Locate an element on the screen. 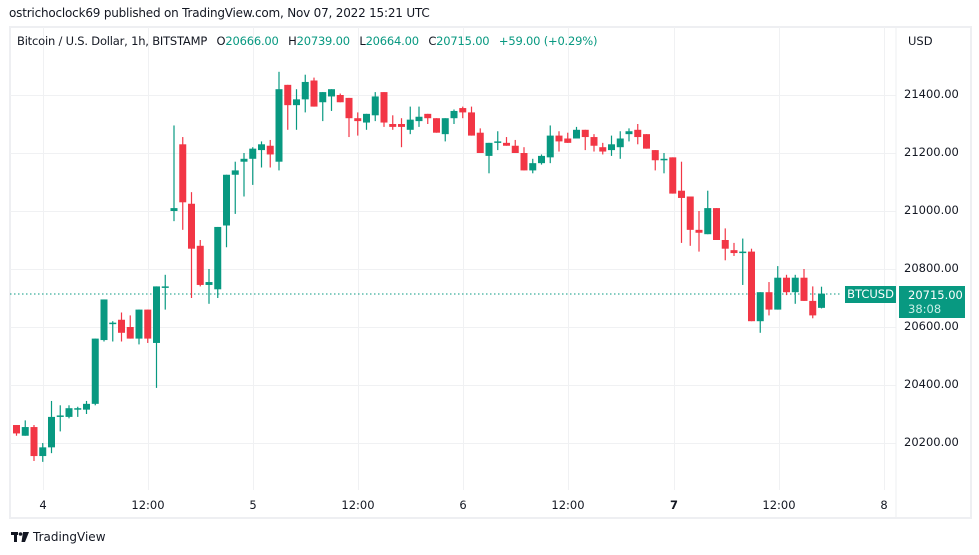 The height and width of the screenshot is (555, 979). low-label: L is located at coordinates (362, 41).